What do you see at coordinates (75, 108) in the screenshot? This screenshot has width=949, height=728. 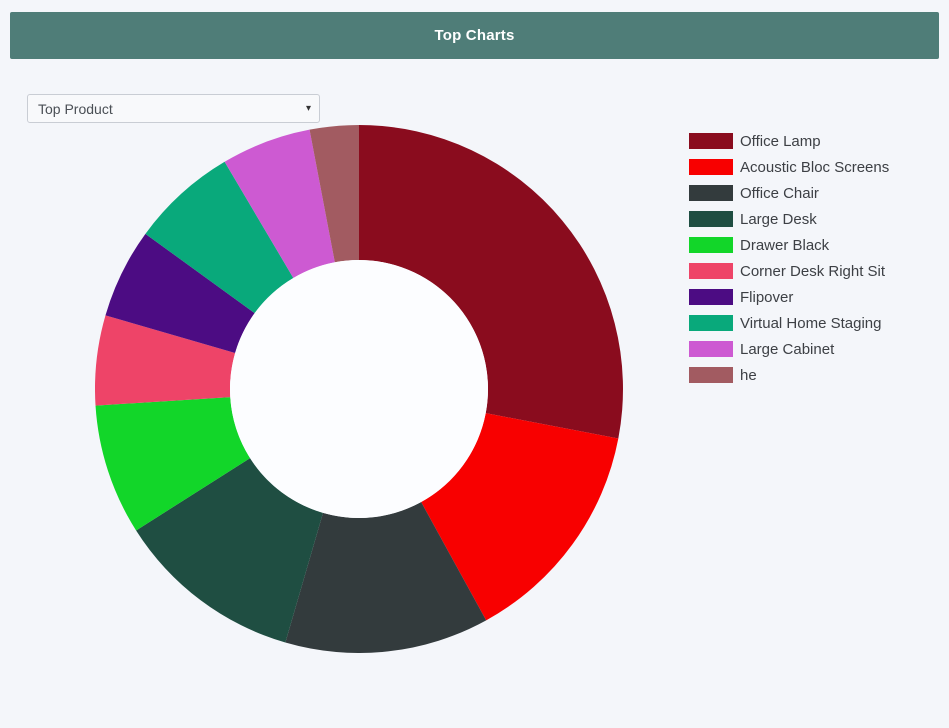 I see `top-product-select-value: Top Product` at bounding box center [75, 108].